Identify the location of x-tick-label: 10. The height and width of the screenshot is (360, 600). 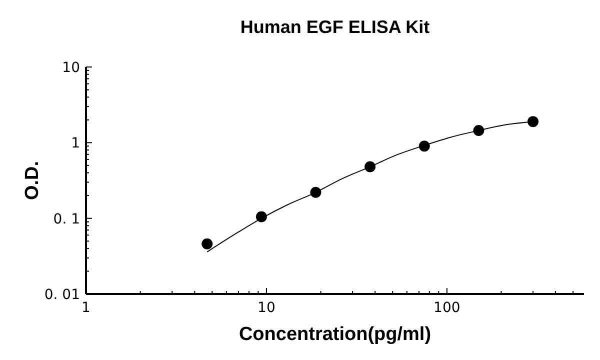
(267, 308).